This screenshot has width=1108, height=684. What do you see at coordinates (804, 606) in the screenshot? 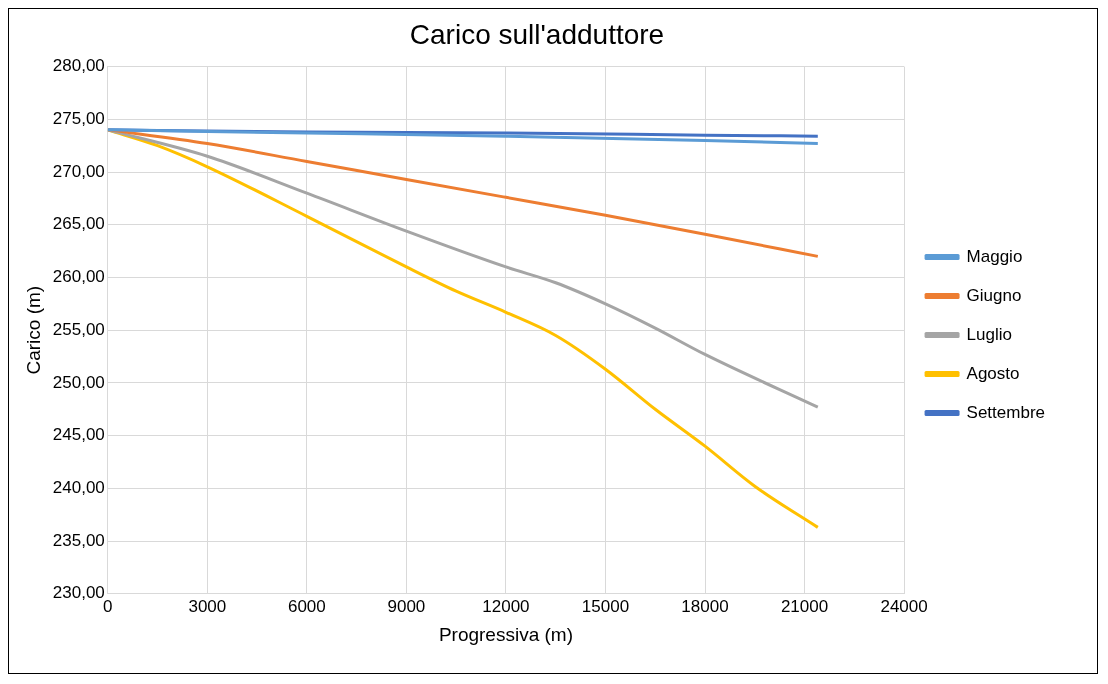
I see `x-tick-label: 21000` at bounding box center [804, 606].